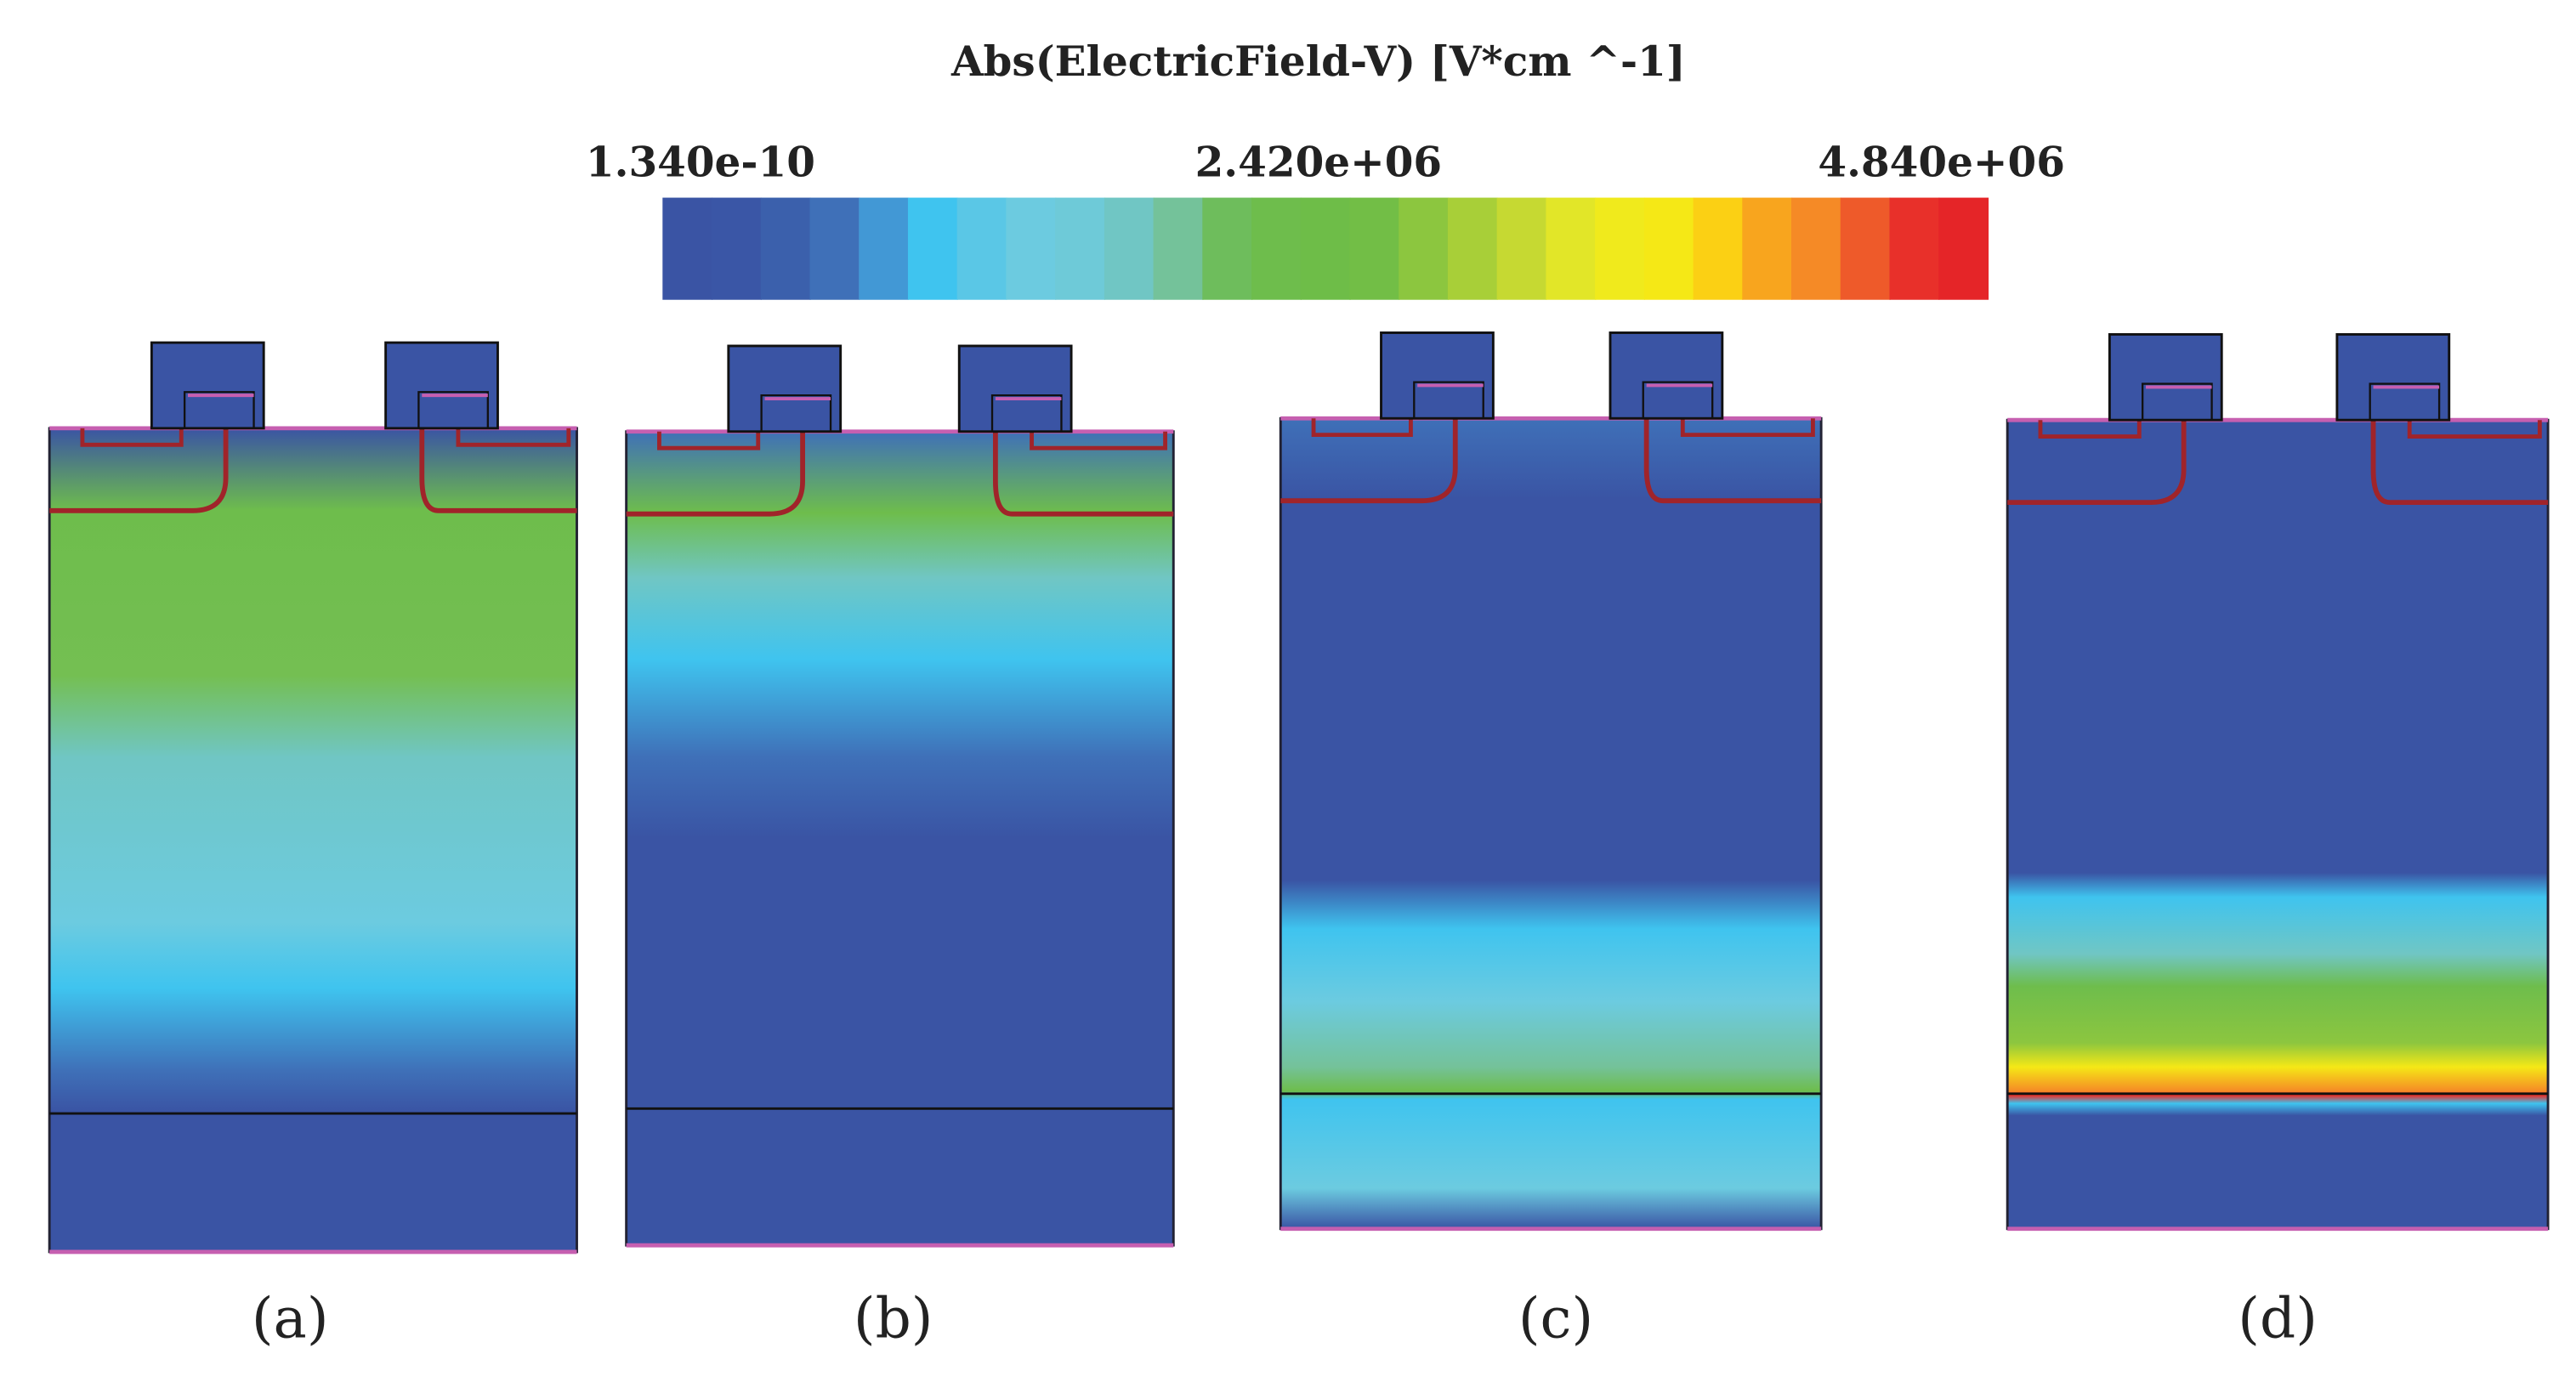  Describe the element at coordinates (1319, 162) in the screenshot. I see `colorbar-label: 2.420e+06` at that location.